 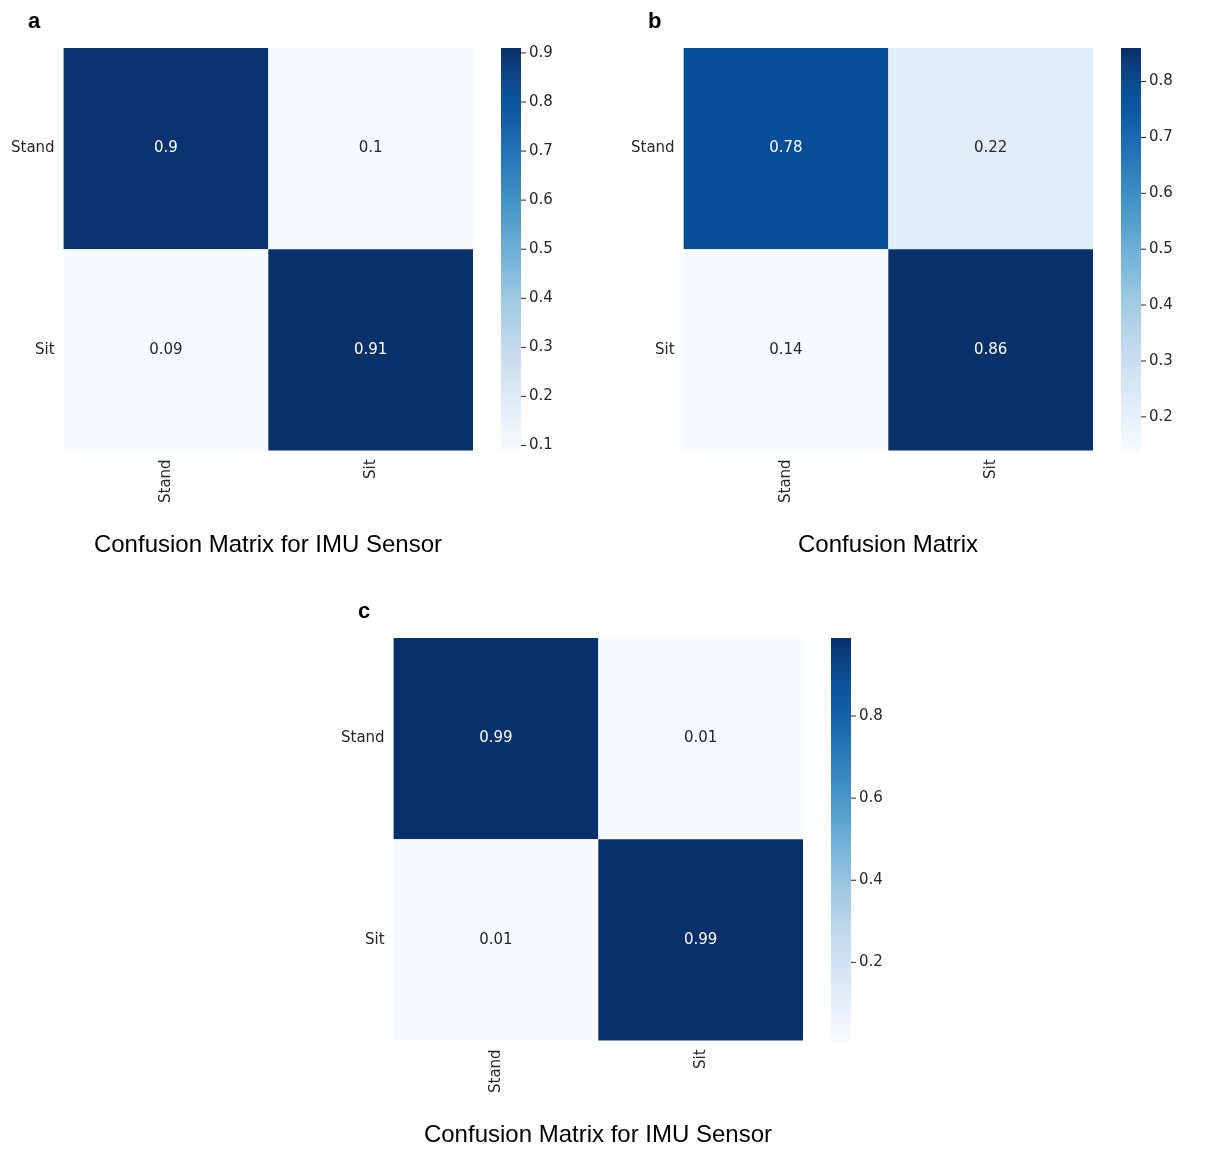 What do you see at coordinates (786, 147) in the screenshot?
I see `data-label: 0.78` at bounding box center [786, 147].